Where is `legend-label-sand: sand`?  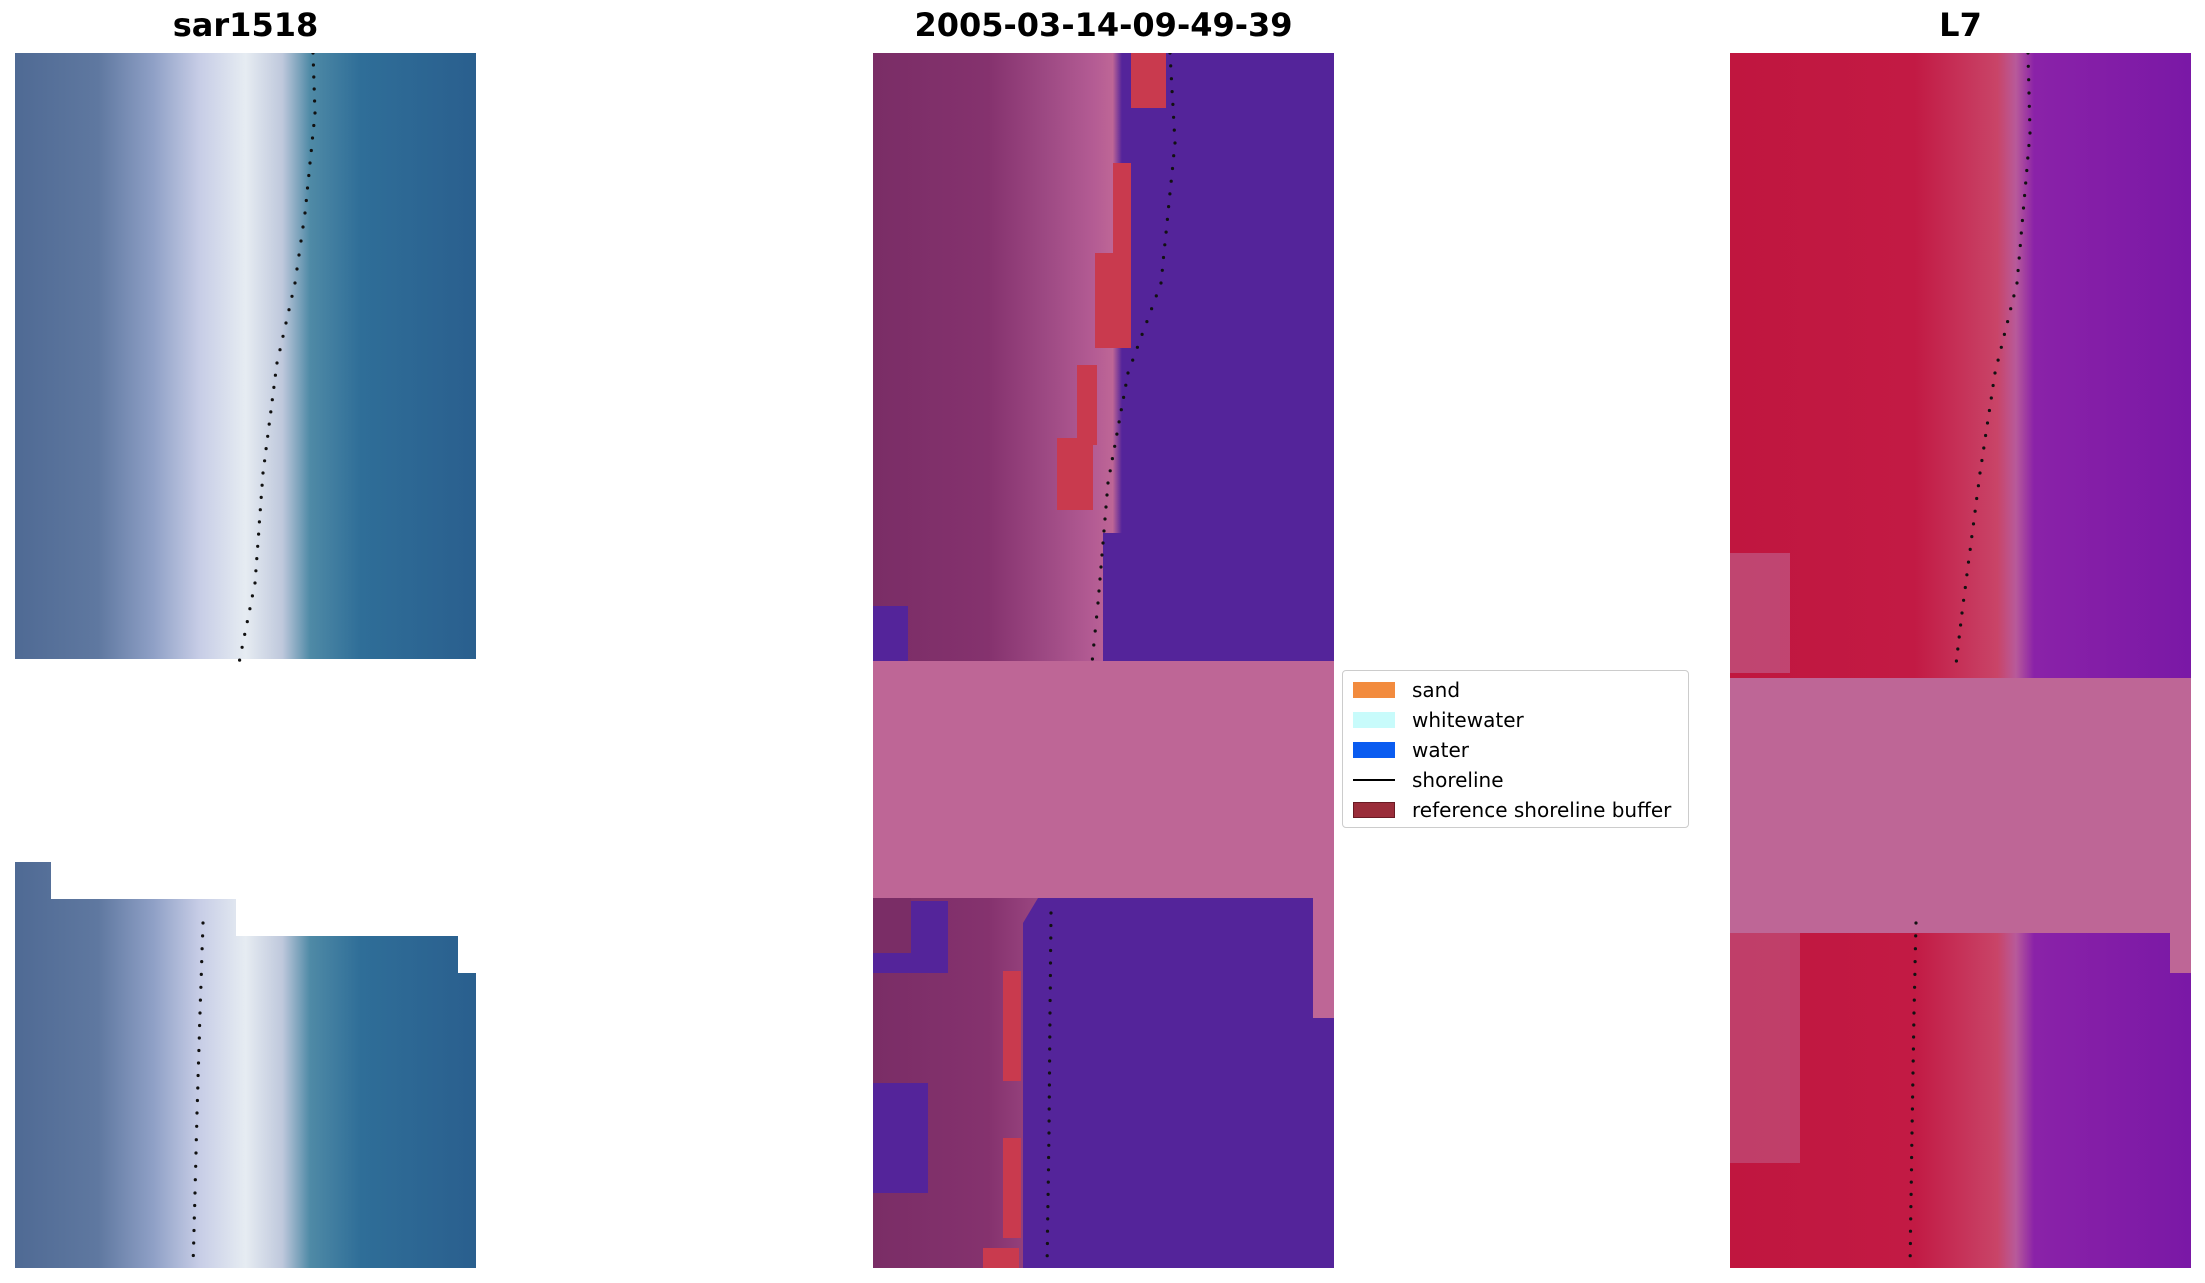
legend-label-sand: sand is located at coordinates (1436, 690).